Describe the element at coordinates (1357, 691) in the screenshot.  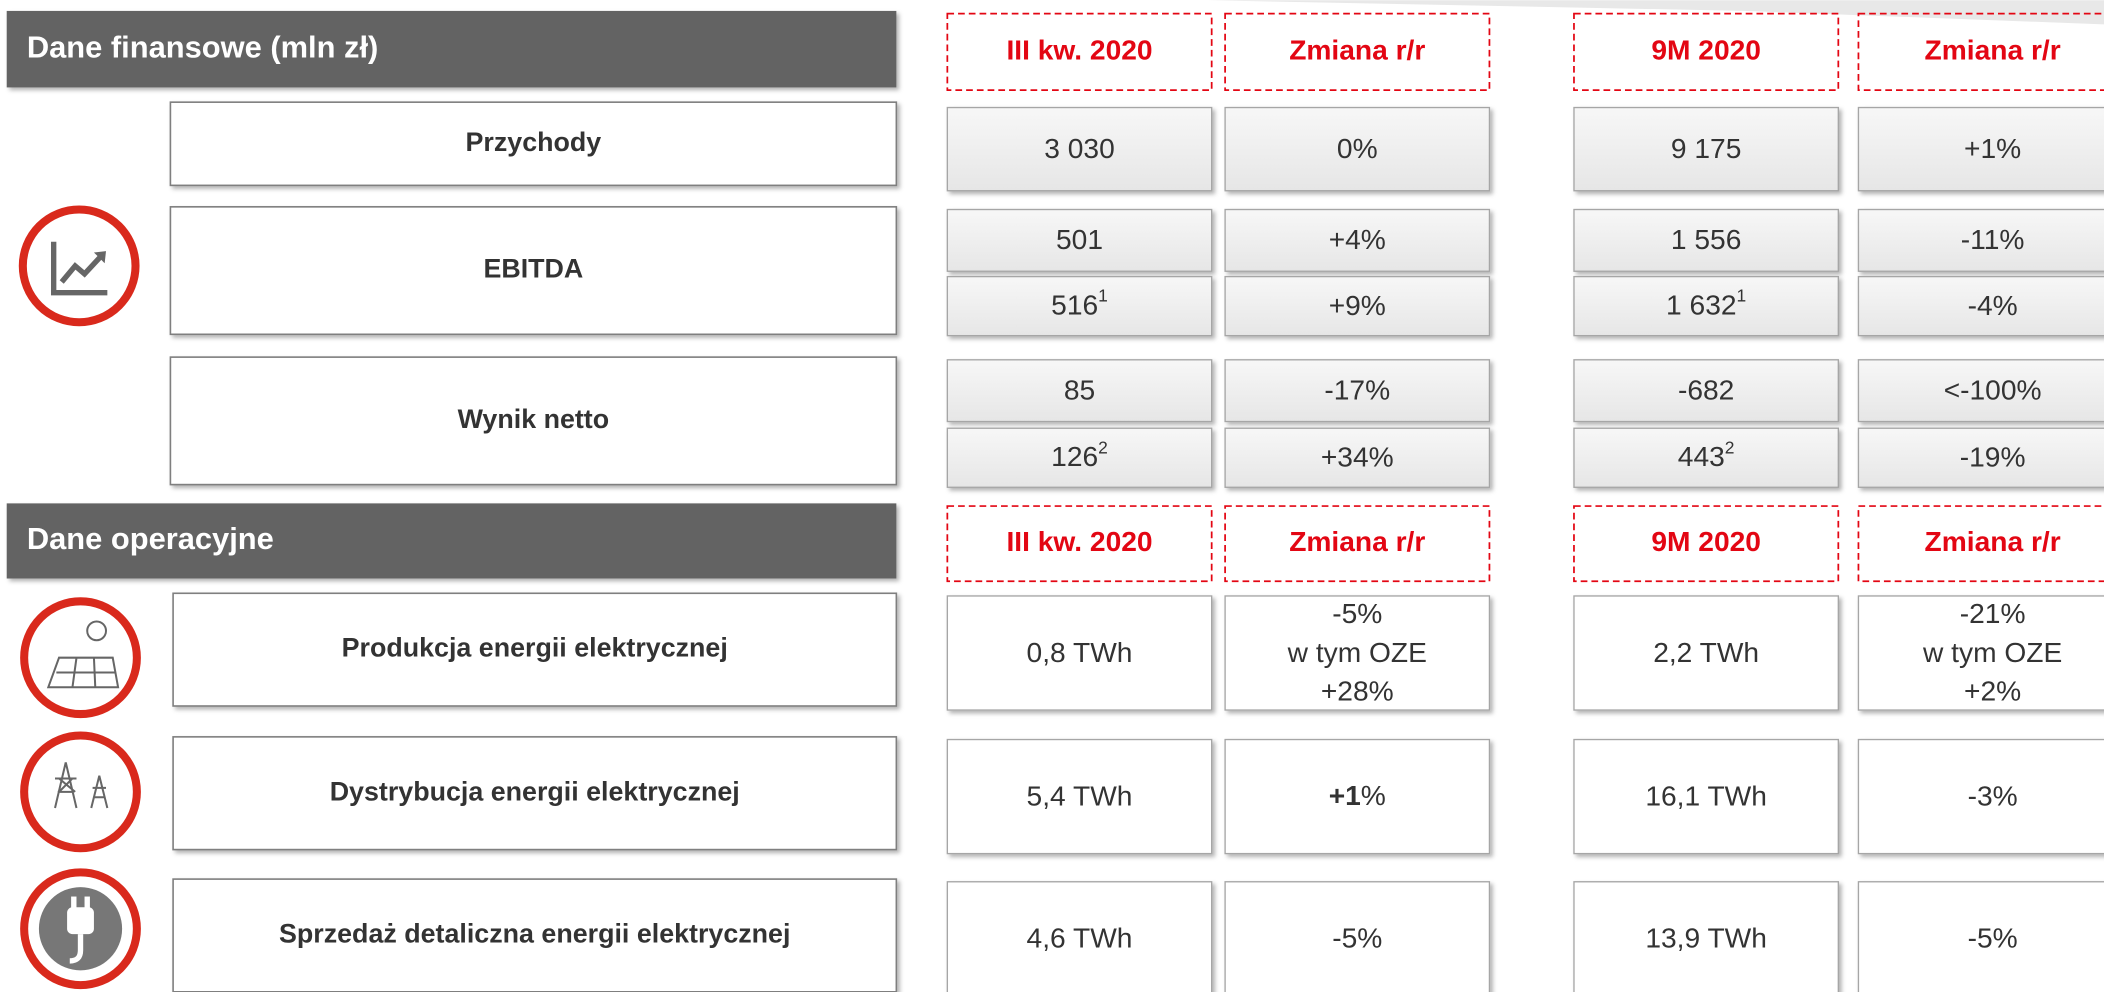
I see `cell-text: +28%` at that location.